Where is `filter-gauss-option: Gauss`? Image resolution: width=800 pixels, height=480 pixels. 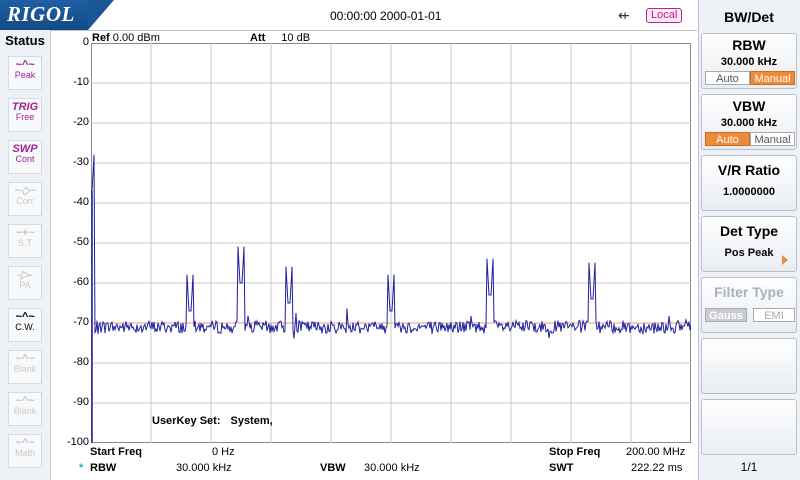
filter-gauss-option: Gauss is located at coordinates (726, 315).